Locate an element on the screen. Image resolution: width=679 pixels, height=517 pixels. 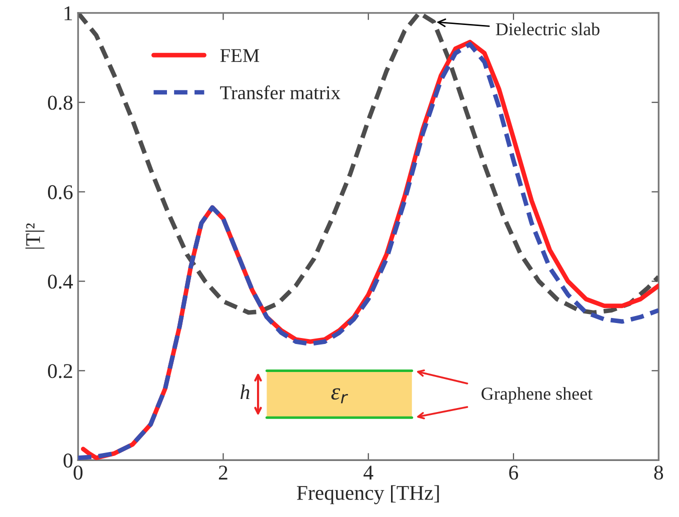
annotation: ε$_{r}$ is located at coordinates (339, 396).